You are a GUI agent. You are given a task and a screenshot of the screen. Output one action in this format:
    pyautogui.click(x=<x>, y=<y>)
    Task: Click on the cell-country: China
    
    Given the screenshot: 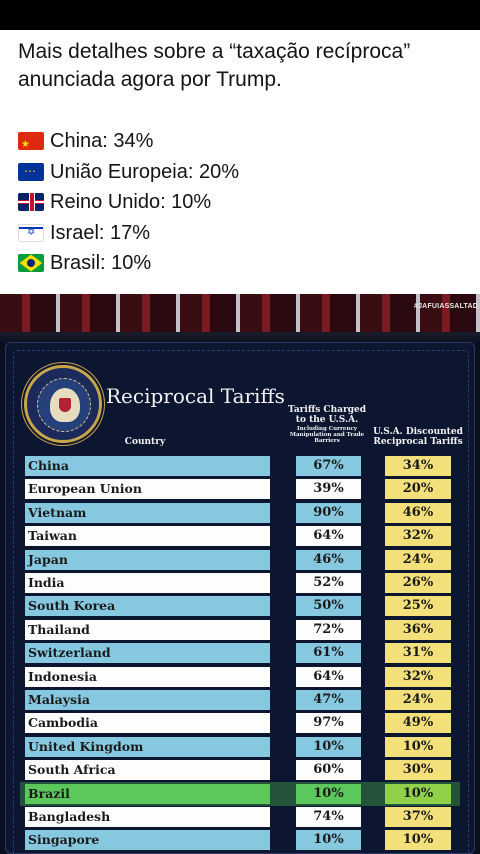 What is the action you would take?
    pyautogui.click(x=147, y=466)
    